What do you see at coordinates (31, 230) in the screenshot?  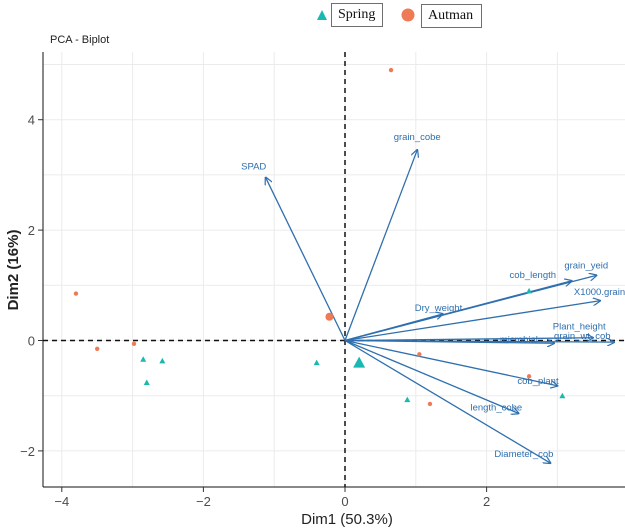 I see `y-tick-label: 2` at bounding box center [31, 230].